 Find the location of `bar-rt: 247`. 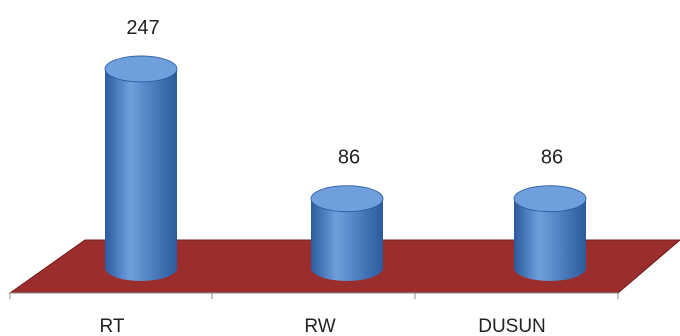

bar-rt: 247 is located at coordinates (141, 149).